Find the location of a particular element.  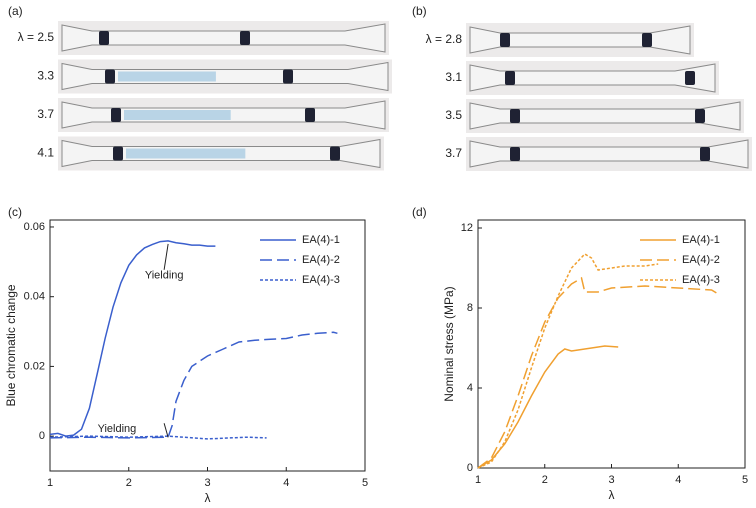

panel-label: (b) is located at coordinates (419, 11).